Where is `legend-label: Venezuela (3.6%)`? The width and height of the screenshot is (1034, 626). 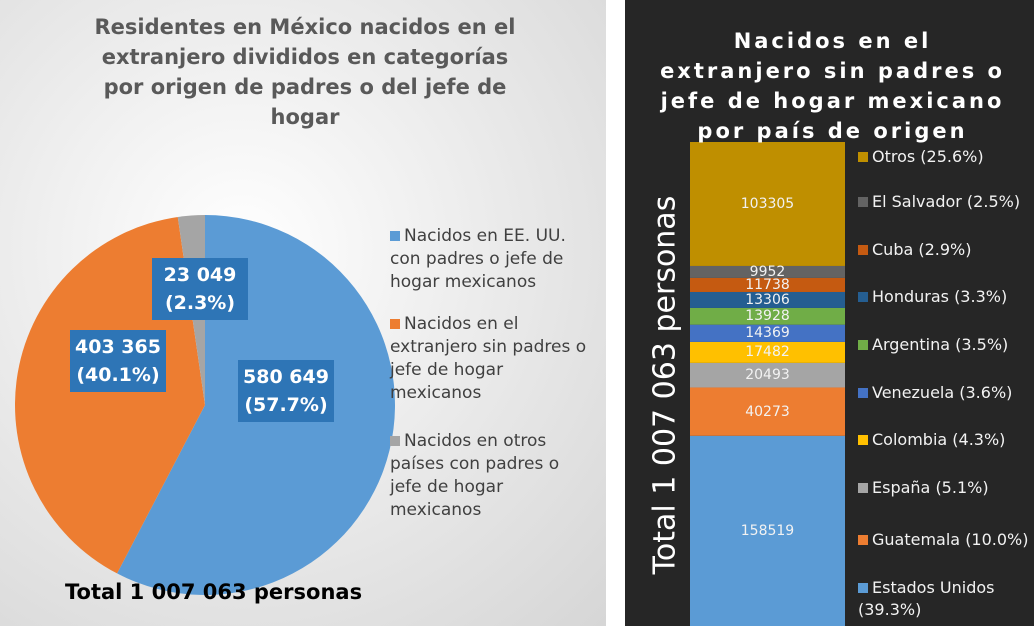
legend-label: Venezuela (3.6%) is located at coordinates (942, 392).